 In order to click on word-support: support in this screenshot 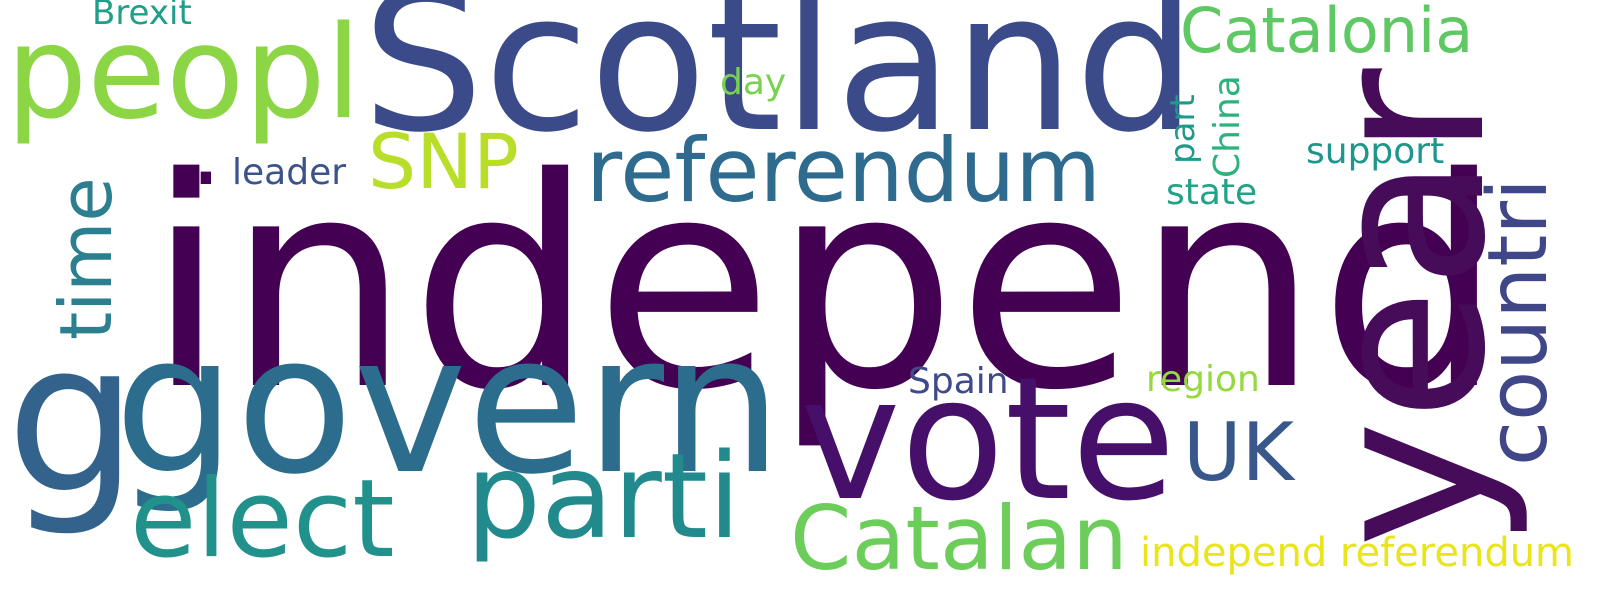, I will do `click(1375, 151)`.